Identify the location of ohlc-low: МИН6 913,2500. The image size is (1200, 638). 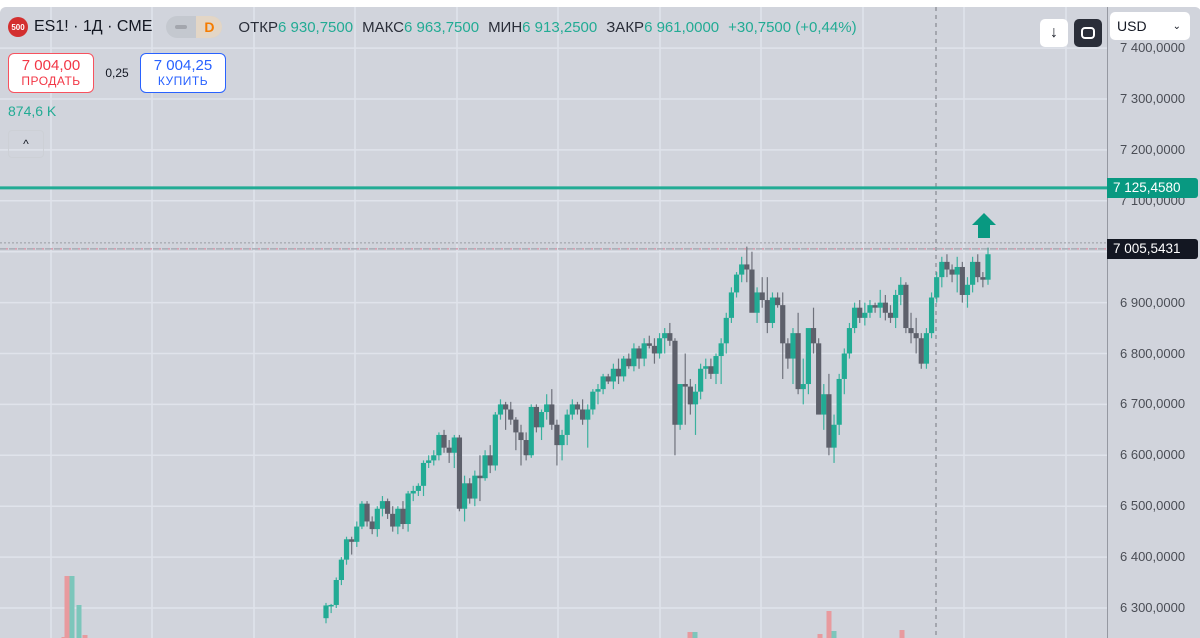
(543, 27).